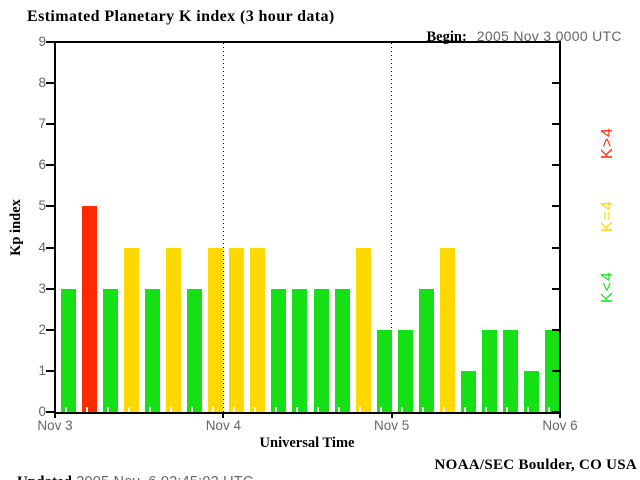 The image size is (640, 480). I want to click on legend-item: K>4, so click(608, 143).